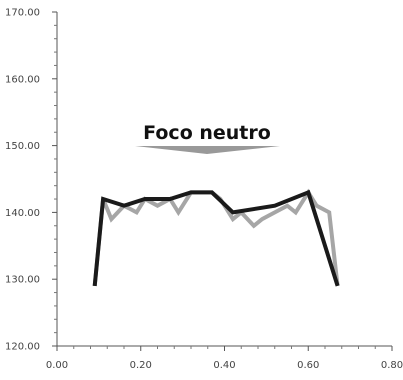 This screenshot has width=403, height=380. Describe the element at coordinates (22, 213) in the screenshot. I see `y-tick-label: 140.00` at that location.